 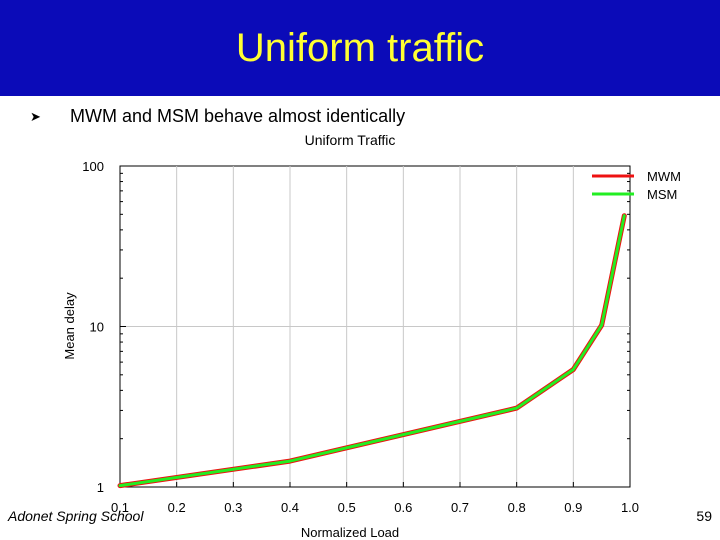 I want to click on legend-label-msm: MSM, so click(x=662, y=194).